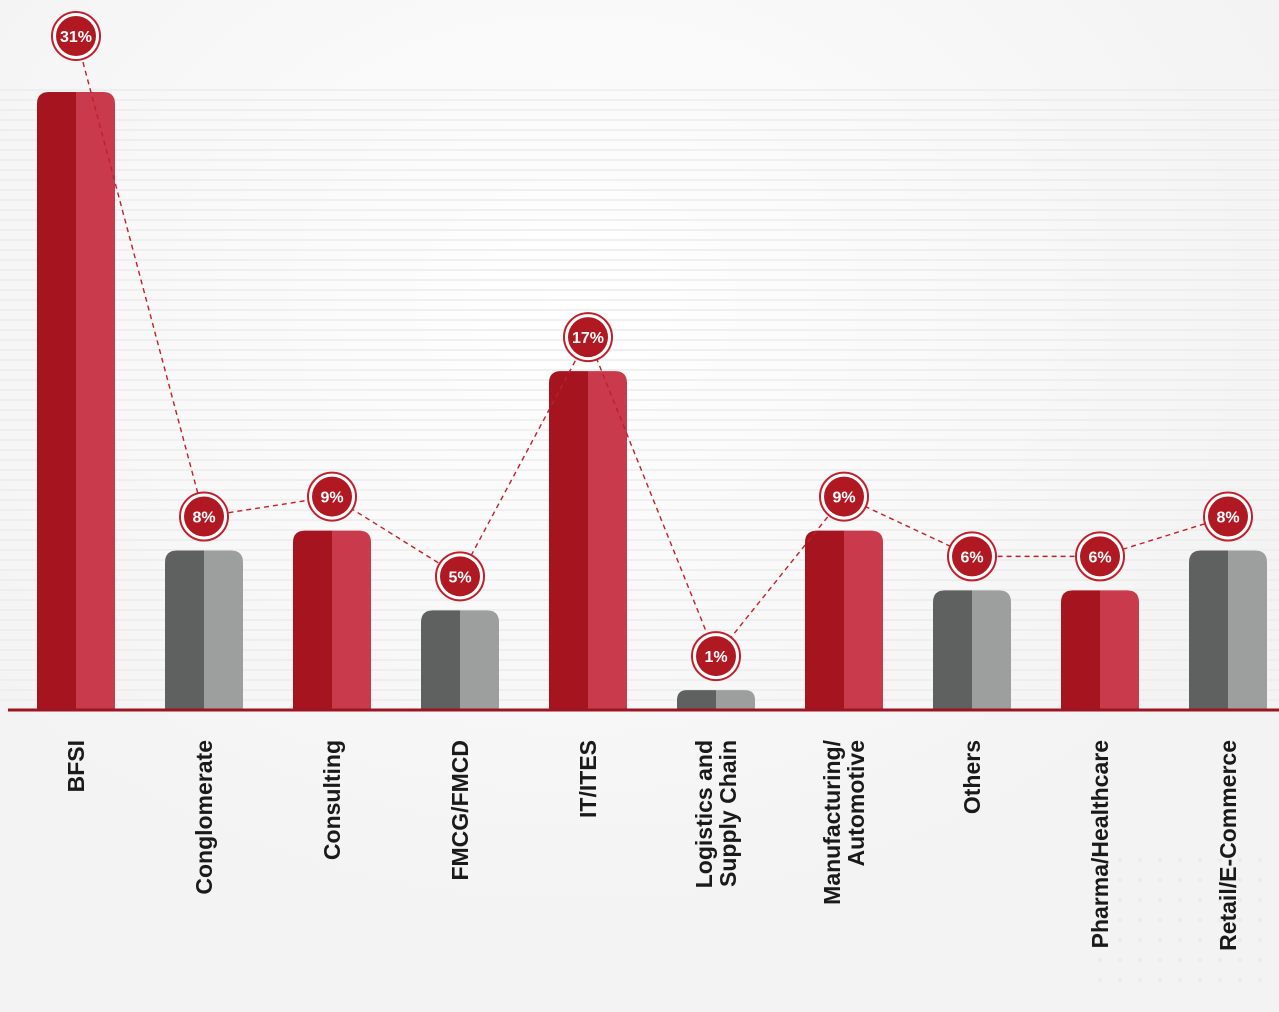 The height and width of the screenshot is (1012, 1279). I want to click on tick-label: Consulting, so click(332, 800).